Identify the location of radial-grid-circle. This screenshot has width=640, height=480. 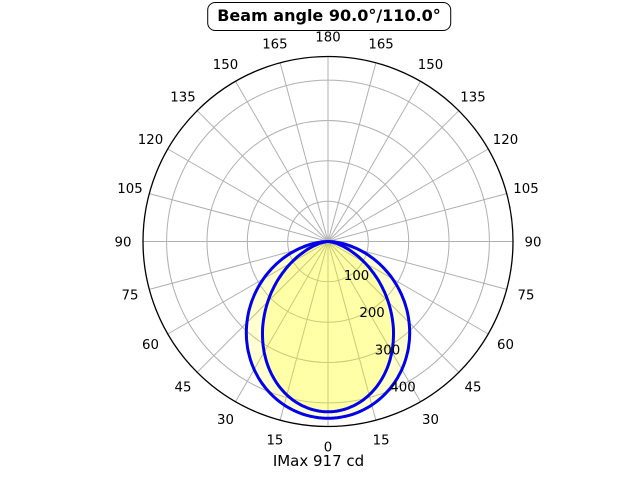
(328, 241).